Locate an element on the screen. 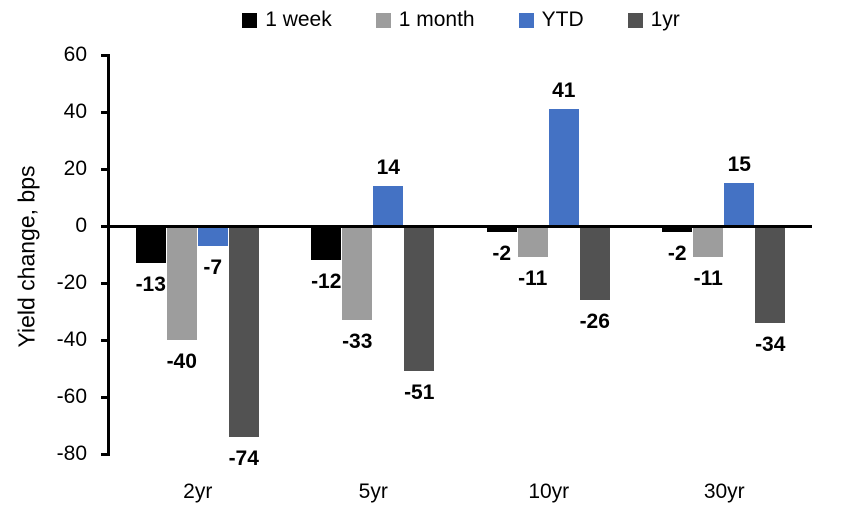 This screenshot has height=509, width=852. legend-item-1-week: 1 week is located at coordinates (287, 20).